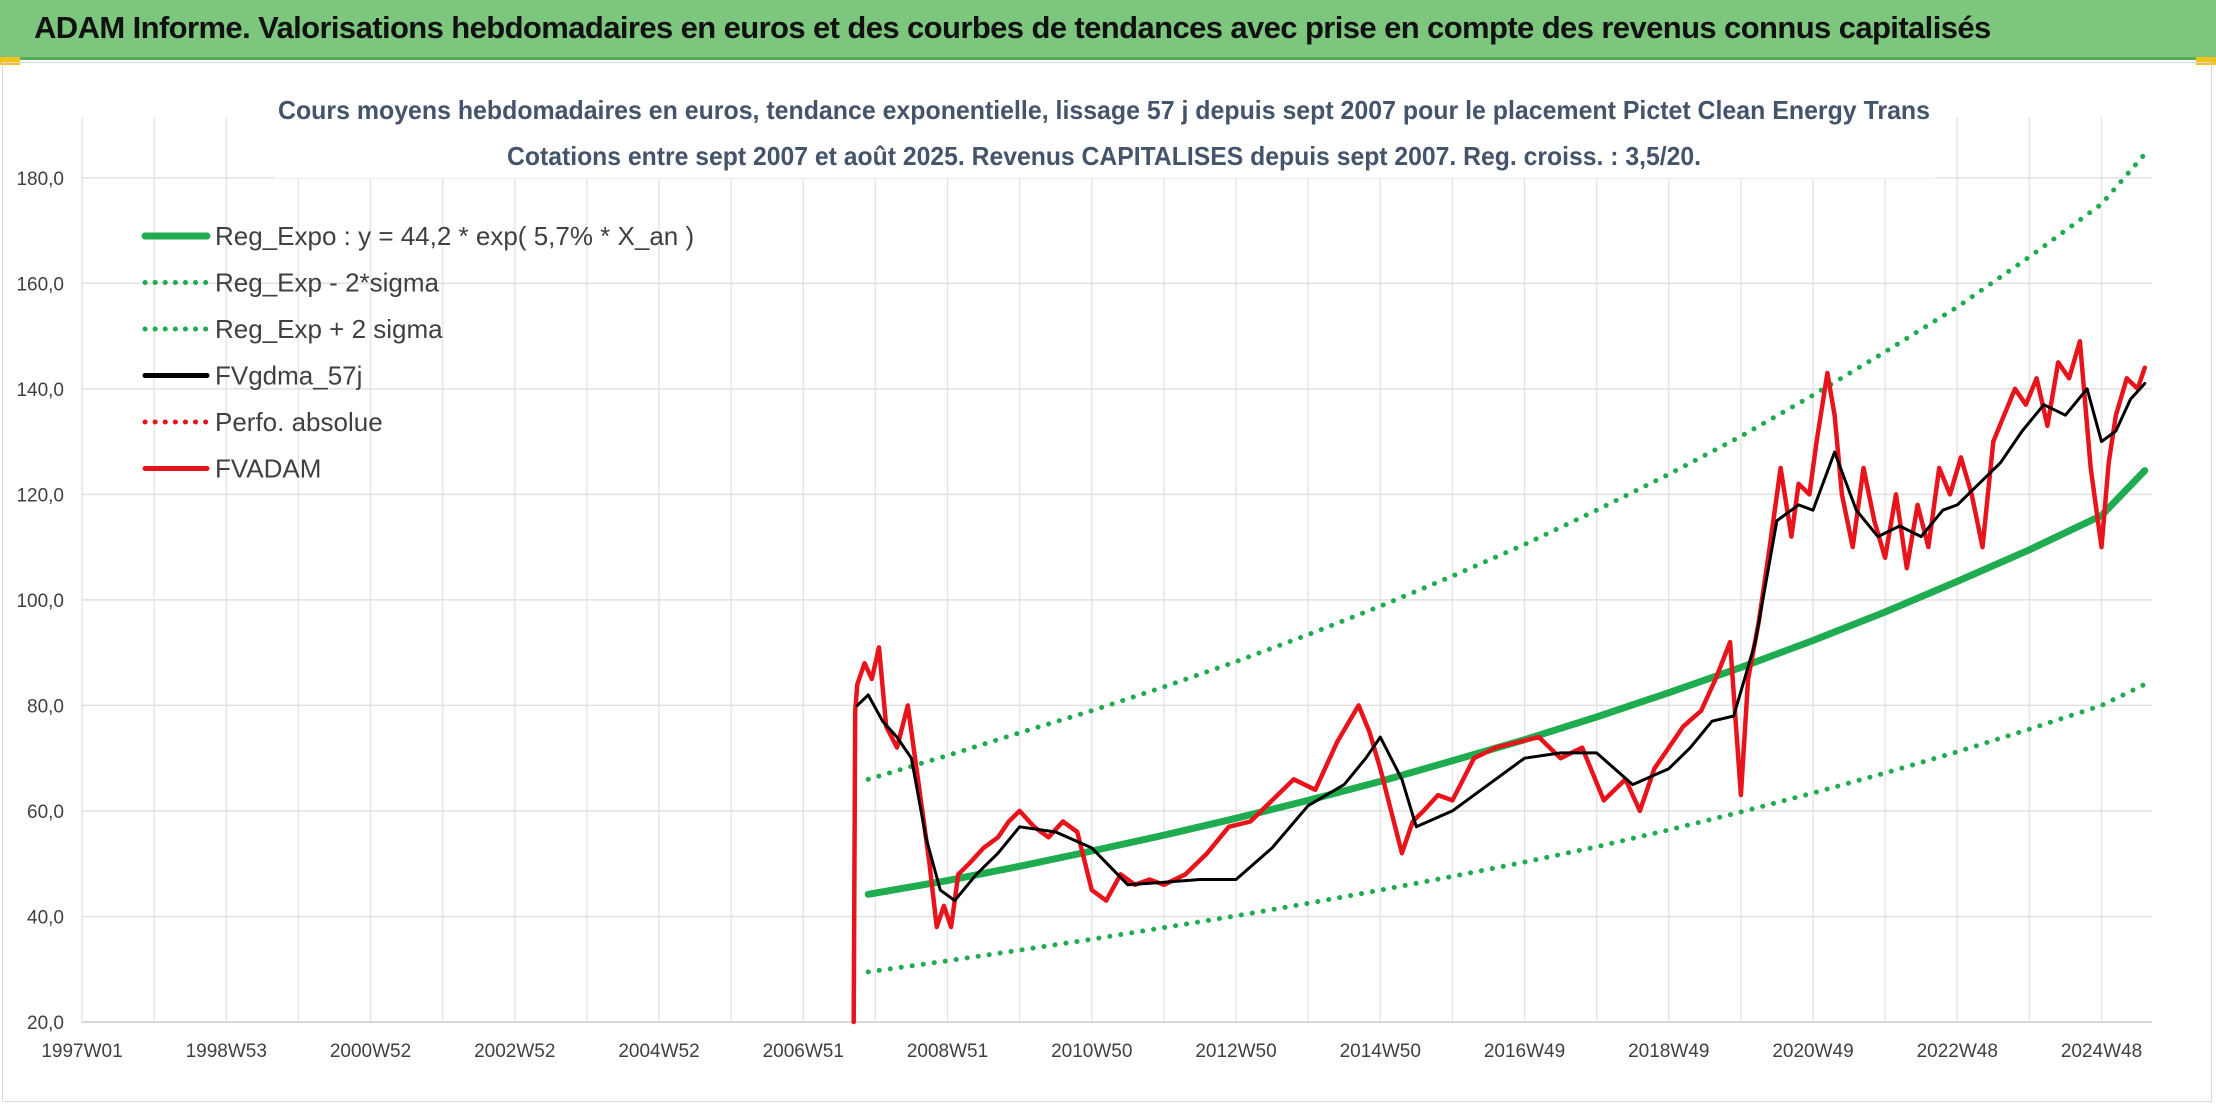 The height and width of the screenshot is (1106, 2216). What do you see at coordinates (1957, 1051) in the screenshot?
I see `x-tick-label: 2022W48` at bounding box center [1957, 1051].